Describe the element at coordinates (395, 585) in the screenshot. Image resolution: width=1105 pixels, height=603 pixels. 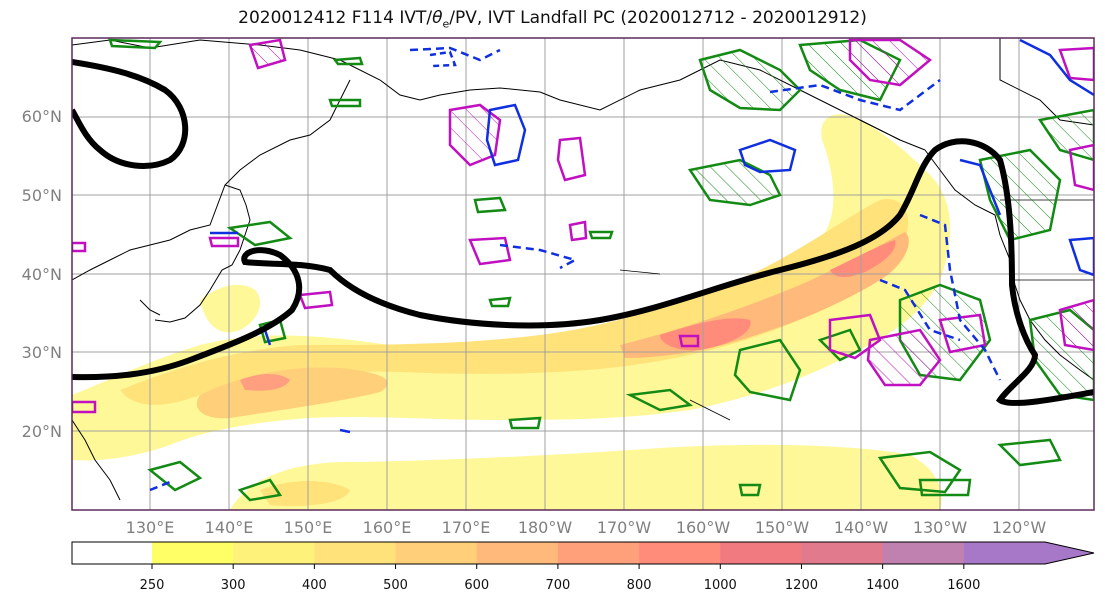
I see `colorbar-tick-label: 500` at that location.